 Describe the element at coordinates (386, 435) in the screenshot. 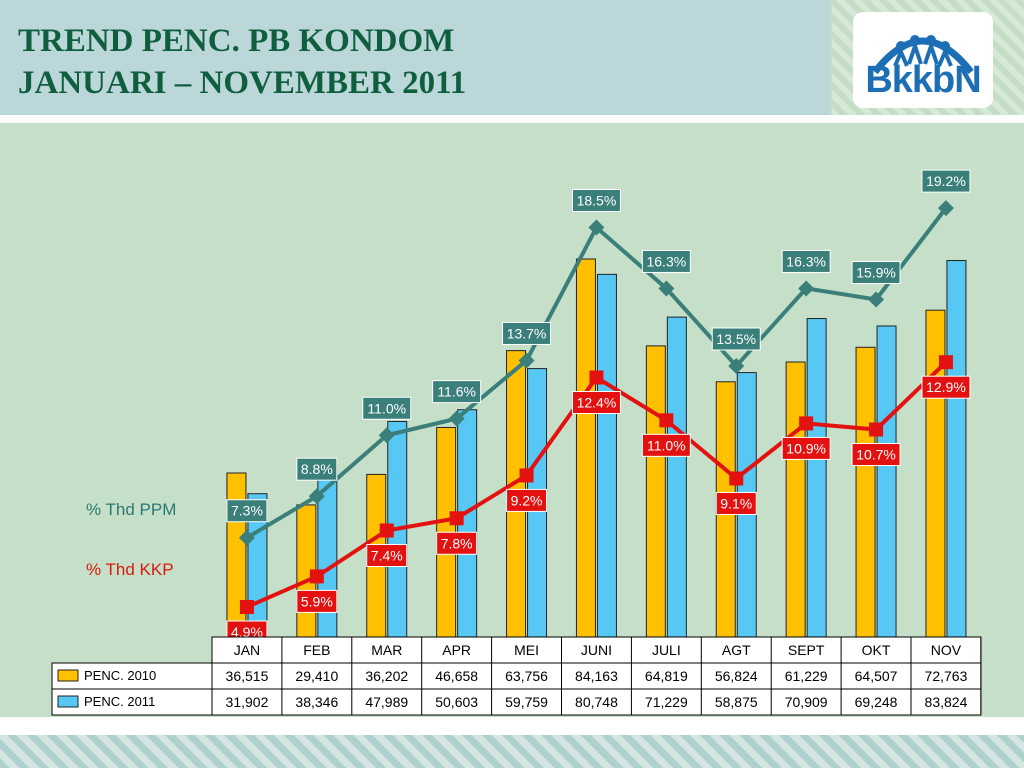

I see `ppm-point-mar` at that location.